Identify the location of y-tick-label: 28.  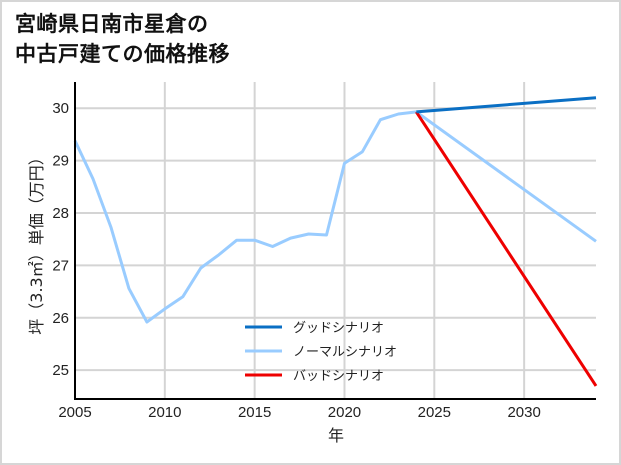
(60, 213).